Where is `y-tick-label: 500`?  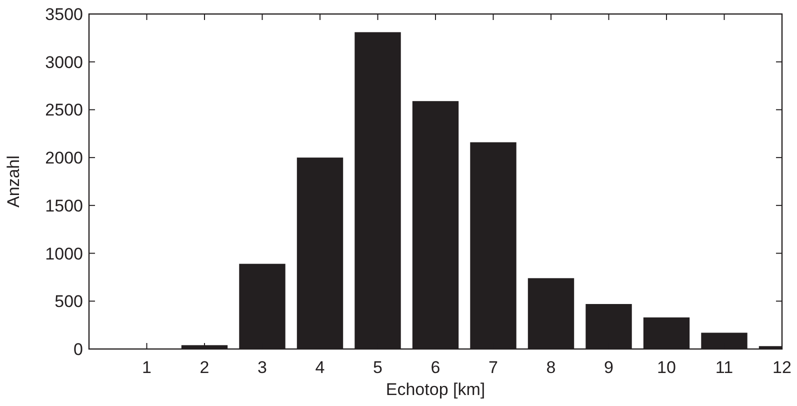 y-tick-label: 500 is located at coordinates (68, 302).